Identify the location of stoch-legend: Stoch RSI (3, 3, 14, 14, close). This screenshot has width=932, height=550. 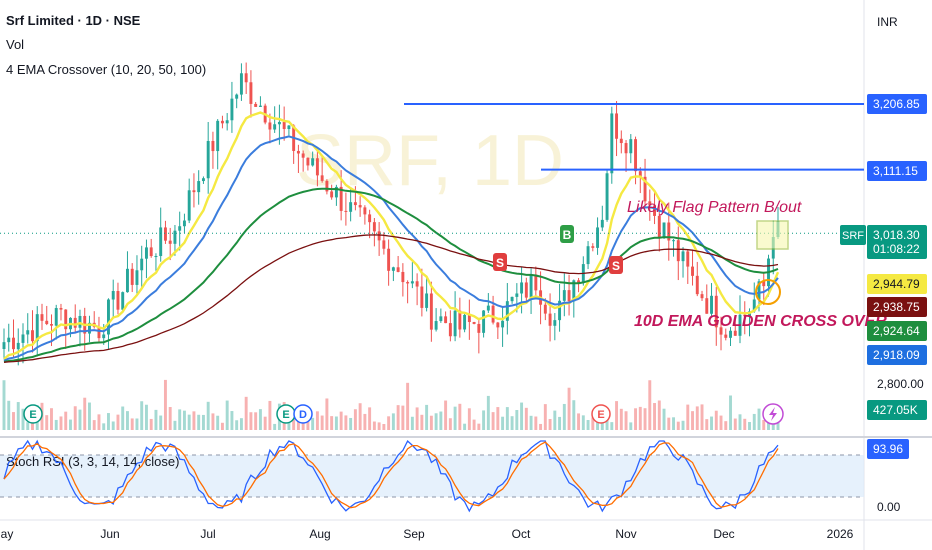
(92, 461).